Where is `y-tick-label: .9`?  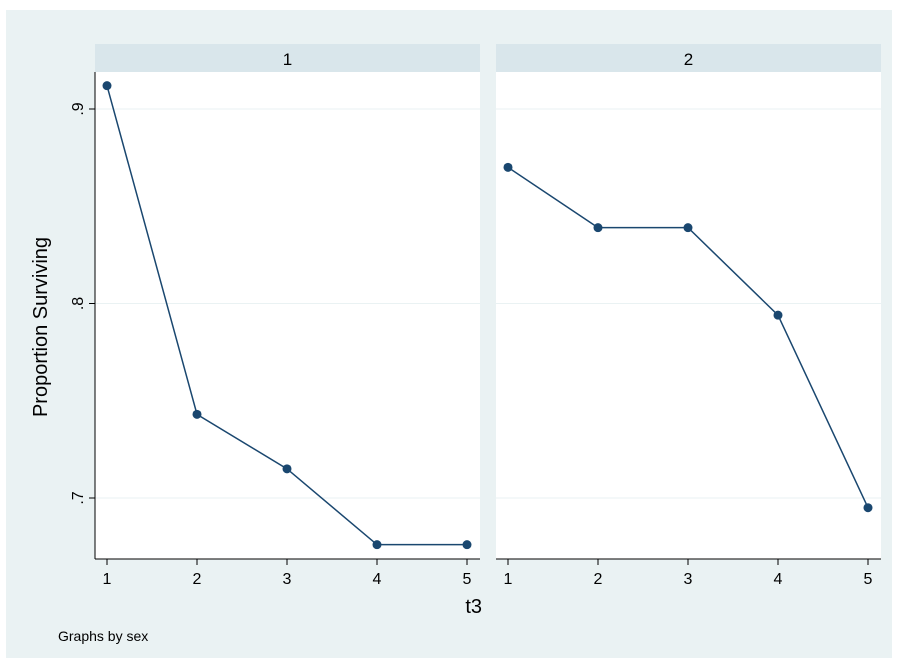
y-tick-label: .9 is located at coordinates (78, 108).